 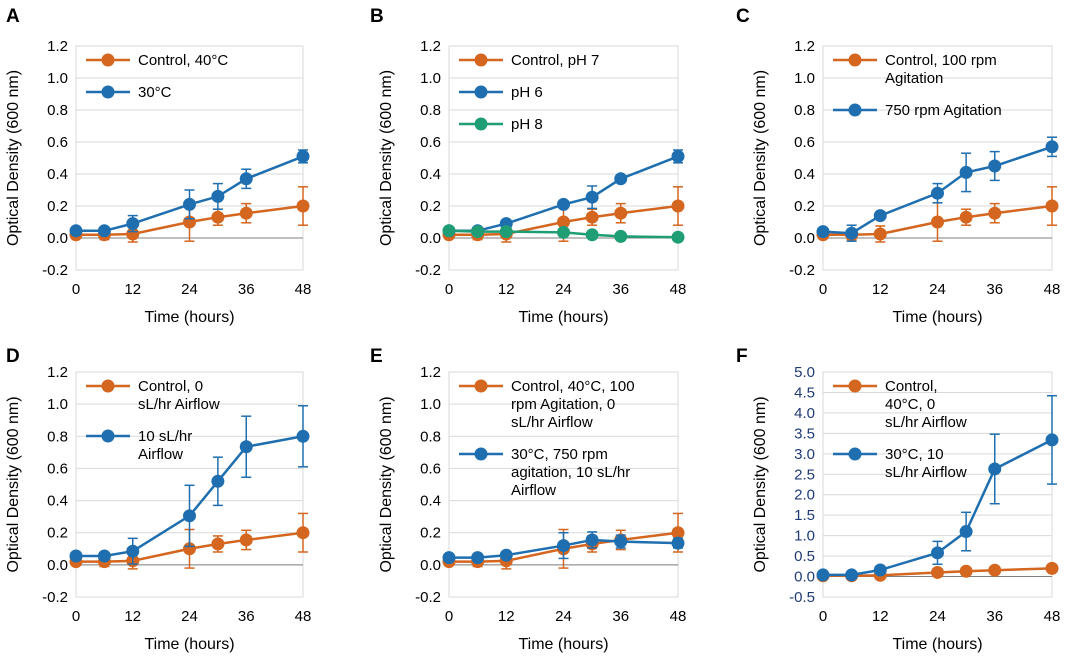 I want to click on y-tick-label: 2.5, so click(x=804, y=474).